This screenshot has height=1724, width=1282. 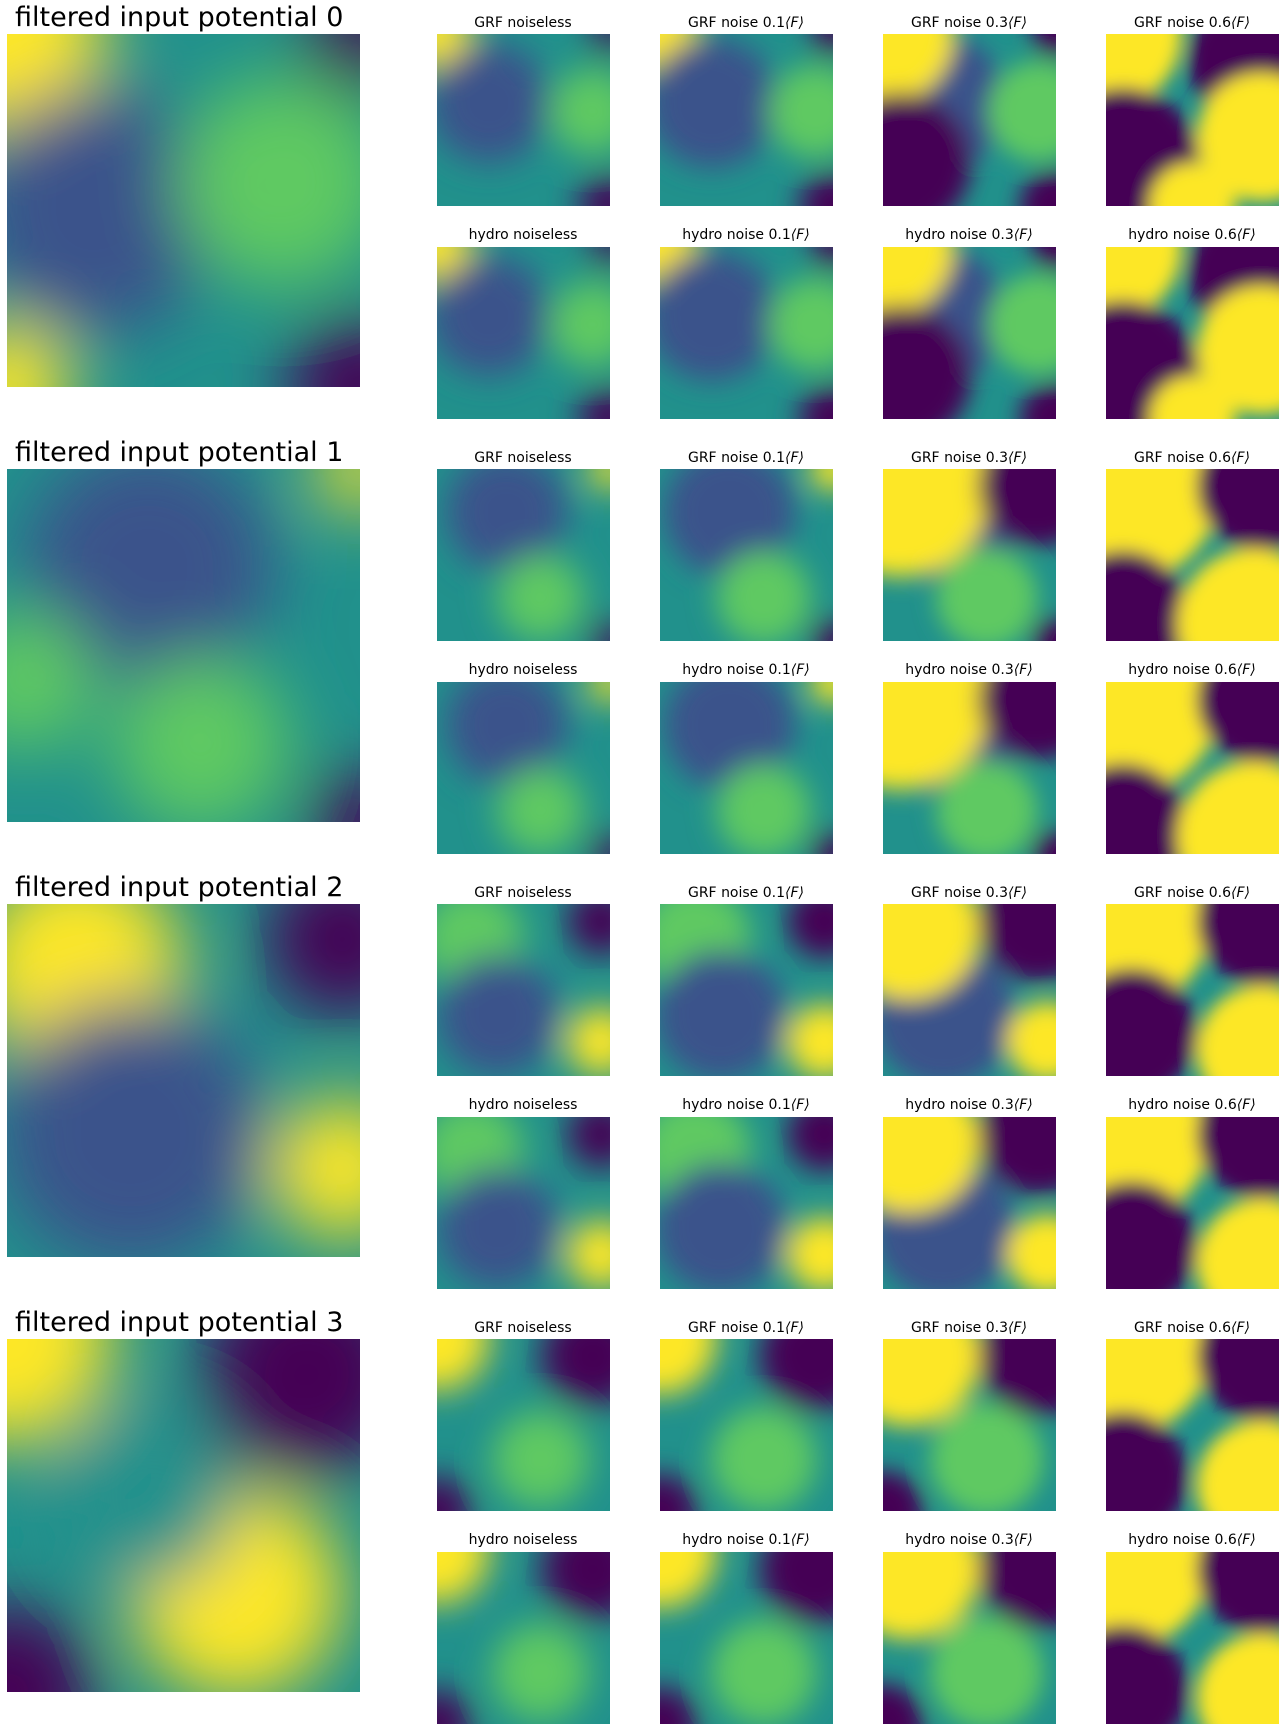 I want to click on subplot-title: hydro noise 0.1⟨F⟩, so click(x=746, y=1105).